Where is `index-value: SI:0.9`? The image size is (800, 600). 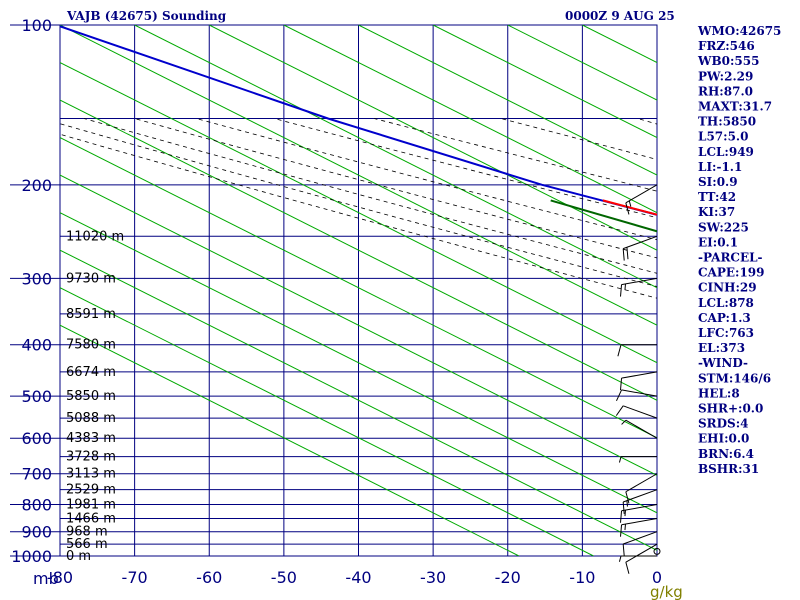
index-value: SI:0.9 is located at coordinates (718, 182).